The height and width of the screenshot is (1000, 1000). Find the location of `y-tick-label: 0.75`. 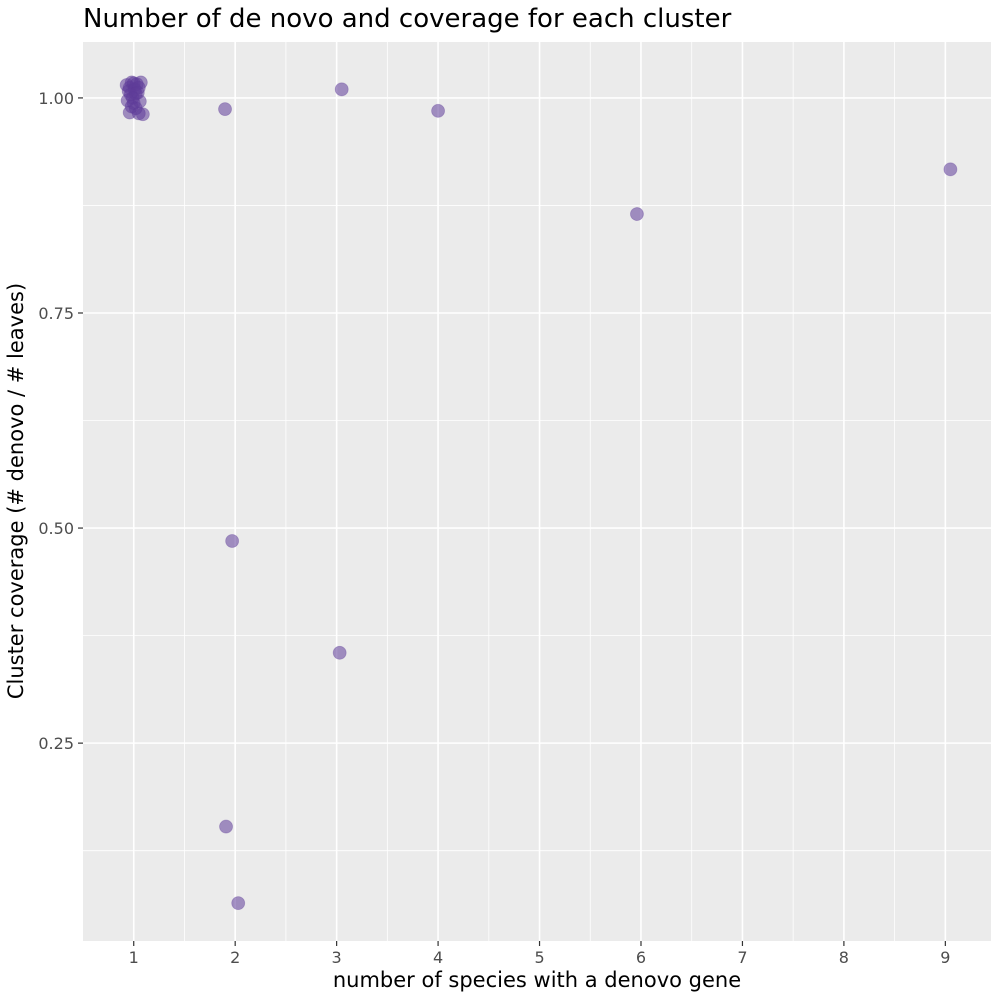

y-tick-label: 0.75 is located at coordinates (56, 313).